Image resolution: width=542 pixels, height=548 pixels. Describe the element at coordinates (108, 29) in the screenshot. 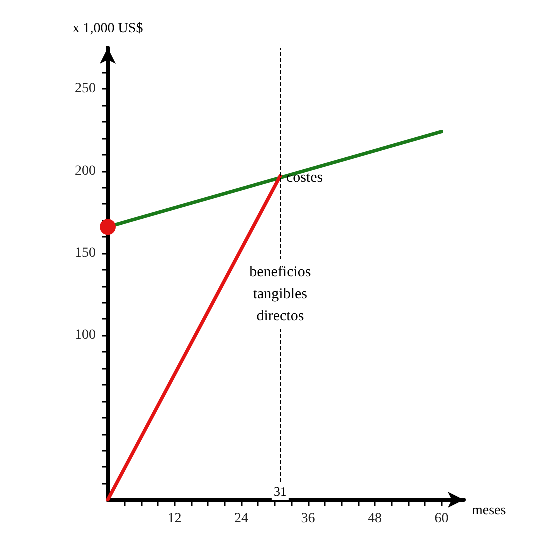

I see `y-axis-title: x 1,000 US$` at that location.